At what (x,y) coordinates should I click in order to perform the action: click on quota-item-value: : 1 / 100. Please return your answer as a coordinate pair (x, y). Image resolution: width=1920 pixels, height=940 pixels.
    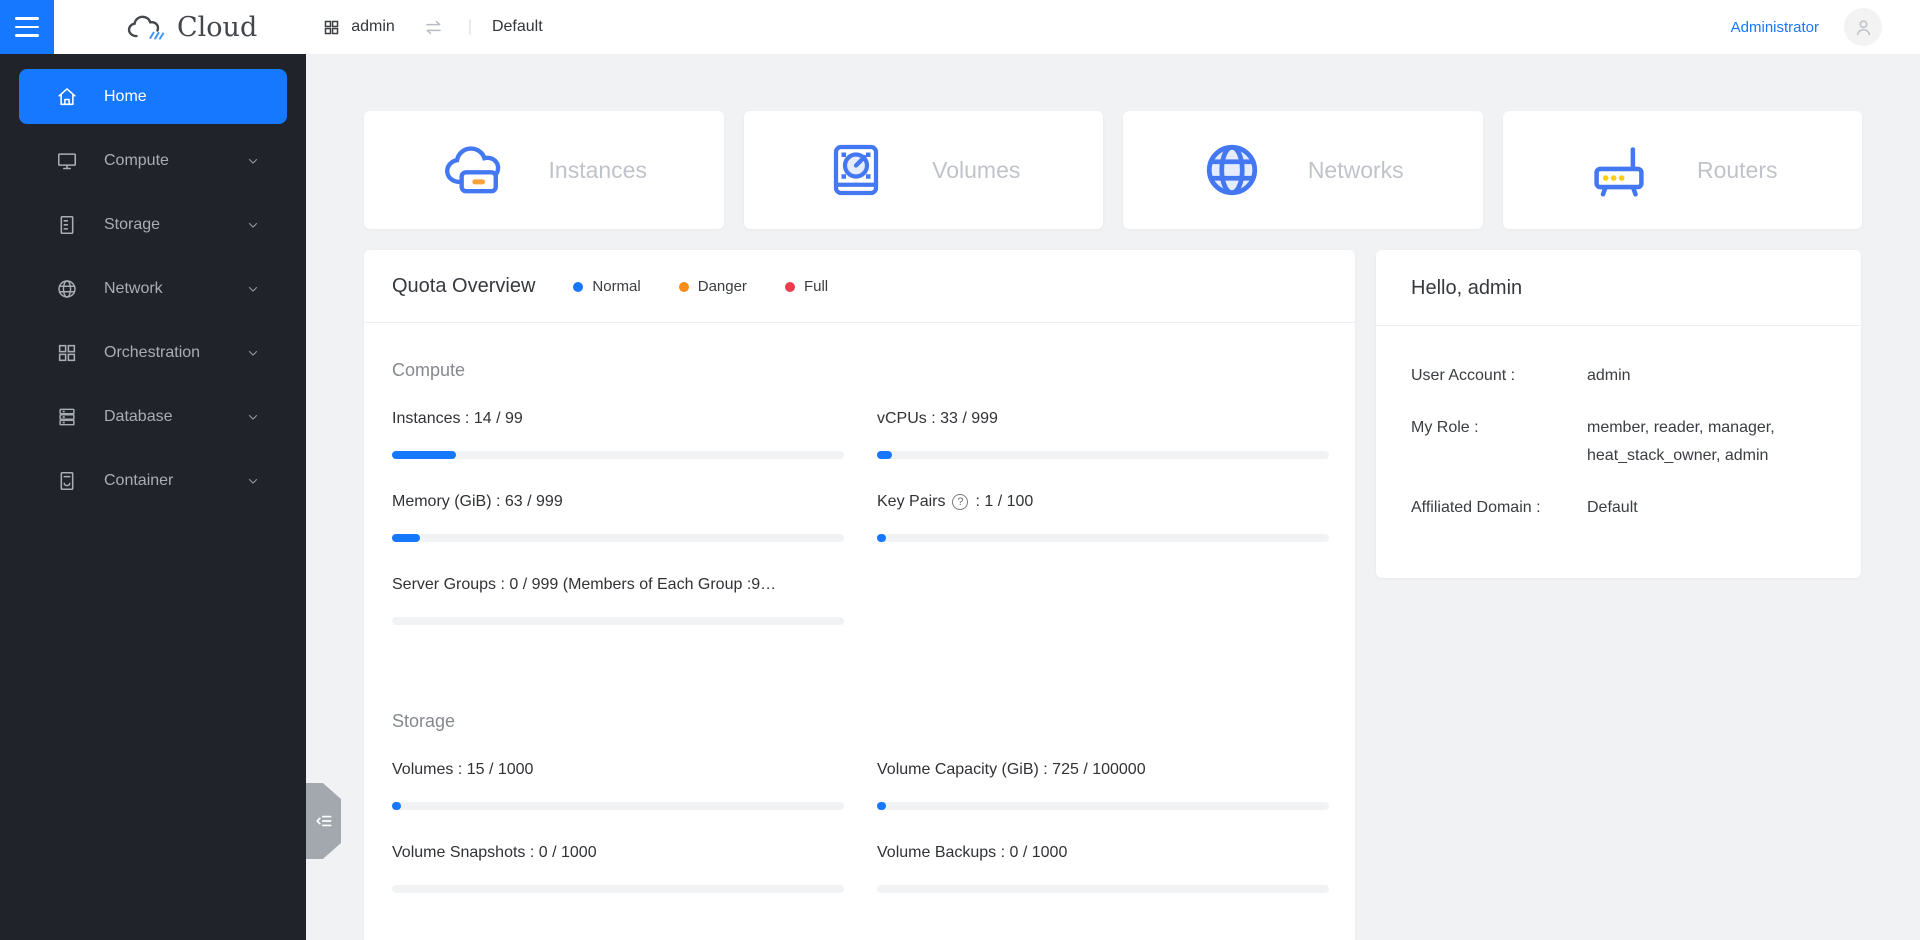
    Looking at the image, I should click on (1004, 501).